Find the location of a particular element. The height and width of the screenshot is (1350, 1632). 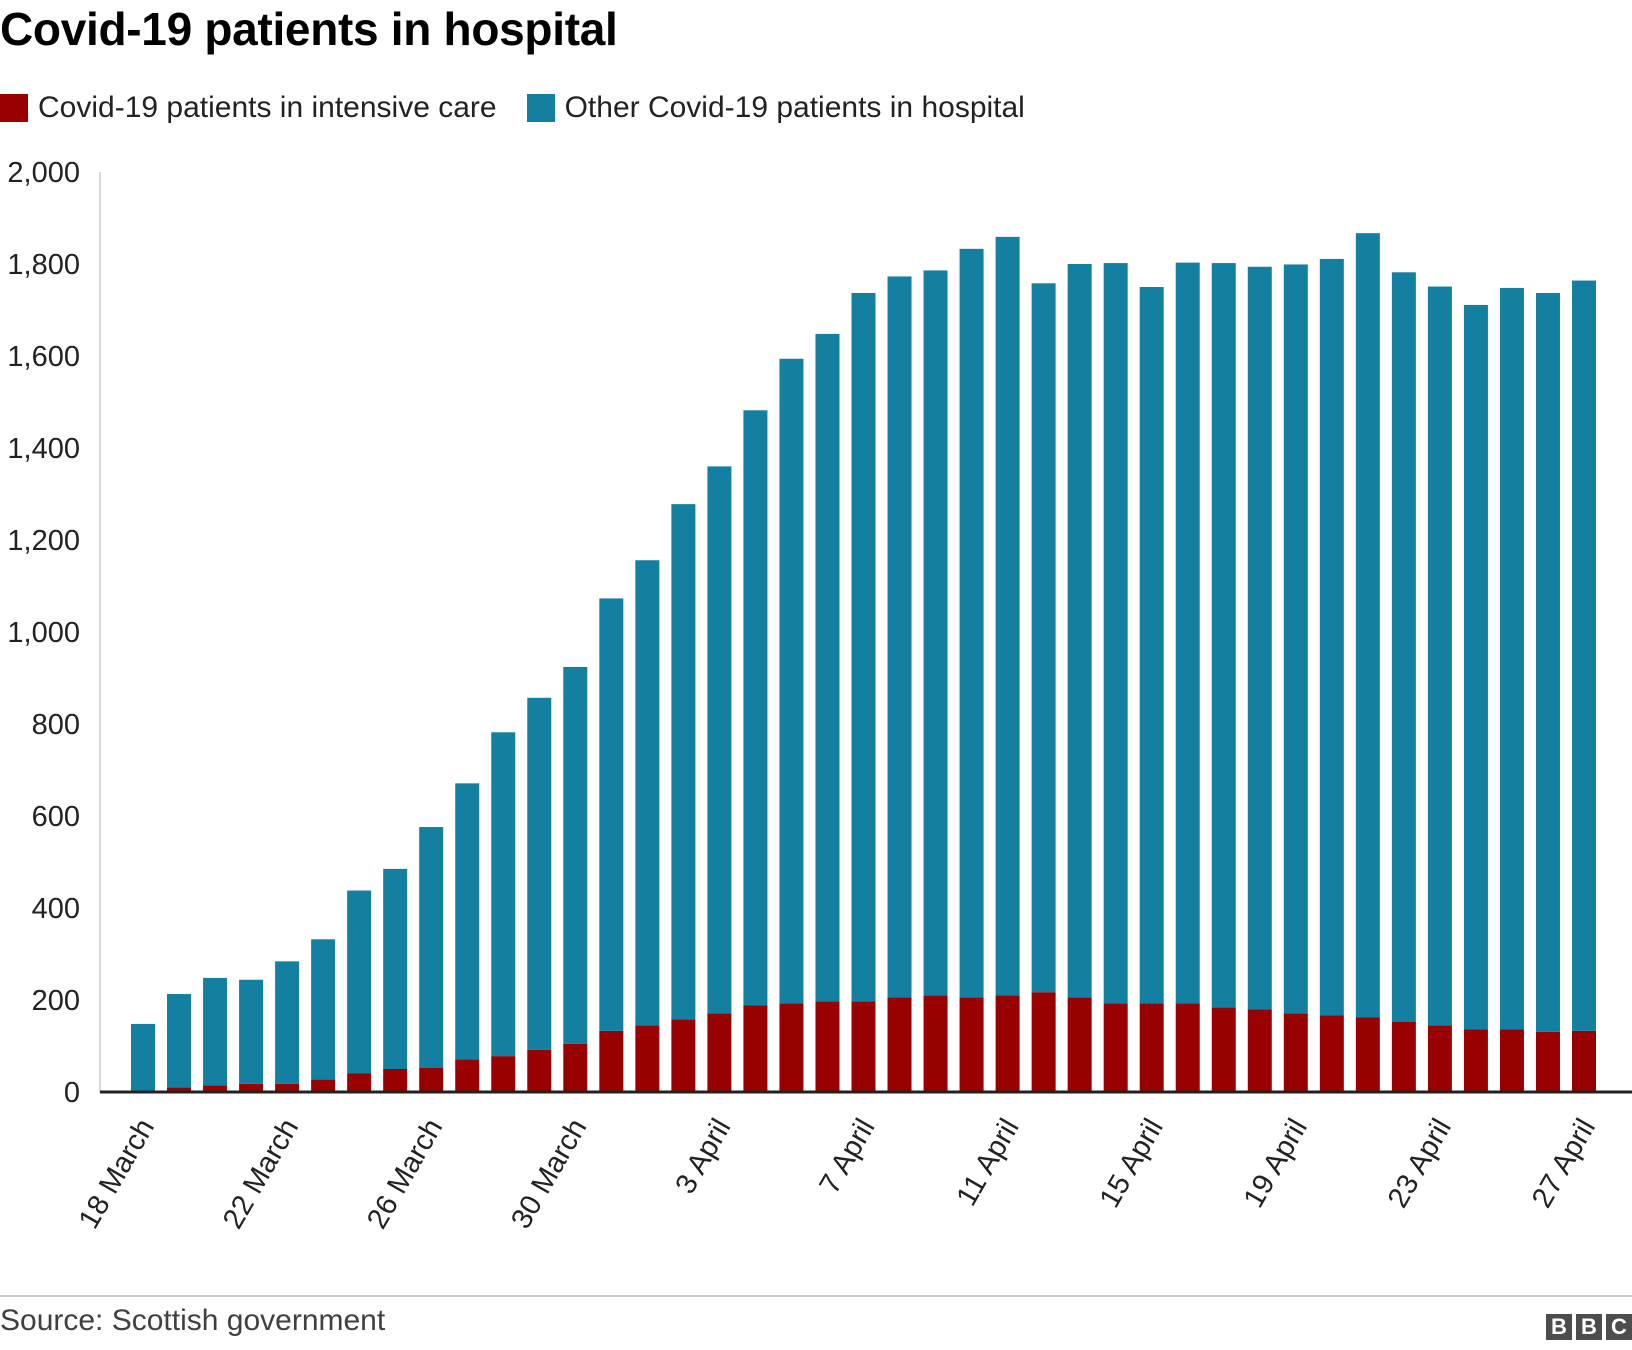

x-tick-label: 15 April is located at coordinates (1132, 1164).